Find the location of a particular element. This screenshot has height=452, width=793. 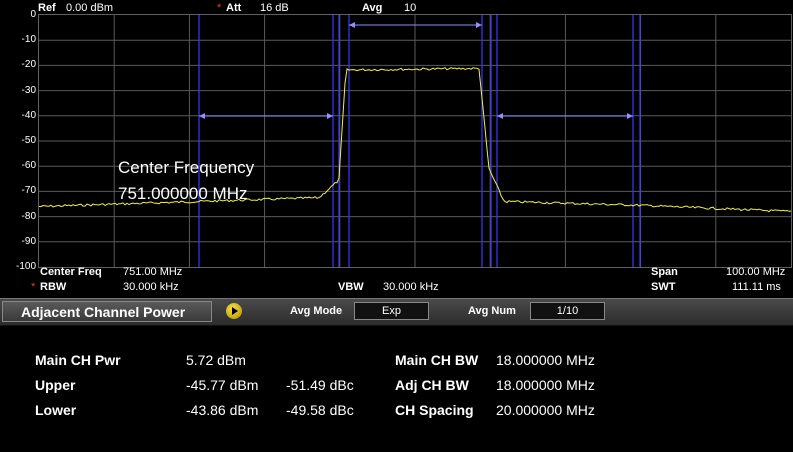

adj-ch-bw-label: Adj CH BW is located at coordinates (432, 385).